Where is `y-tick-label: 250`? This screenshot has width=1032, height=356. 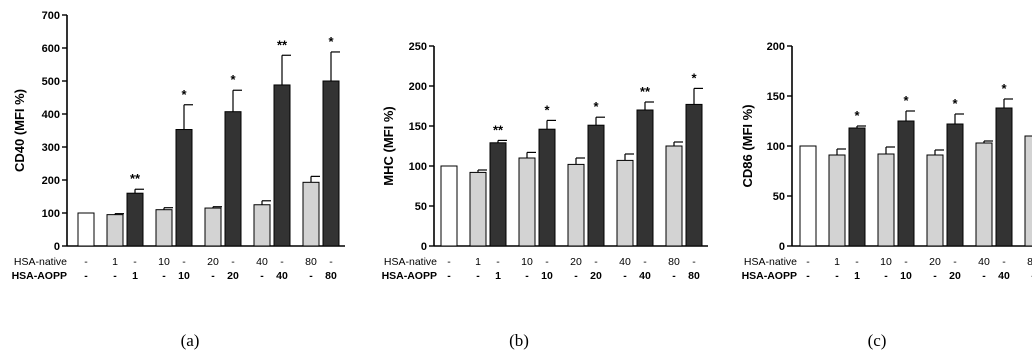 y-tick-label: 250 is located at coordinates (418, 47).